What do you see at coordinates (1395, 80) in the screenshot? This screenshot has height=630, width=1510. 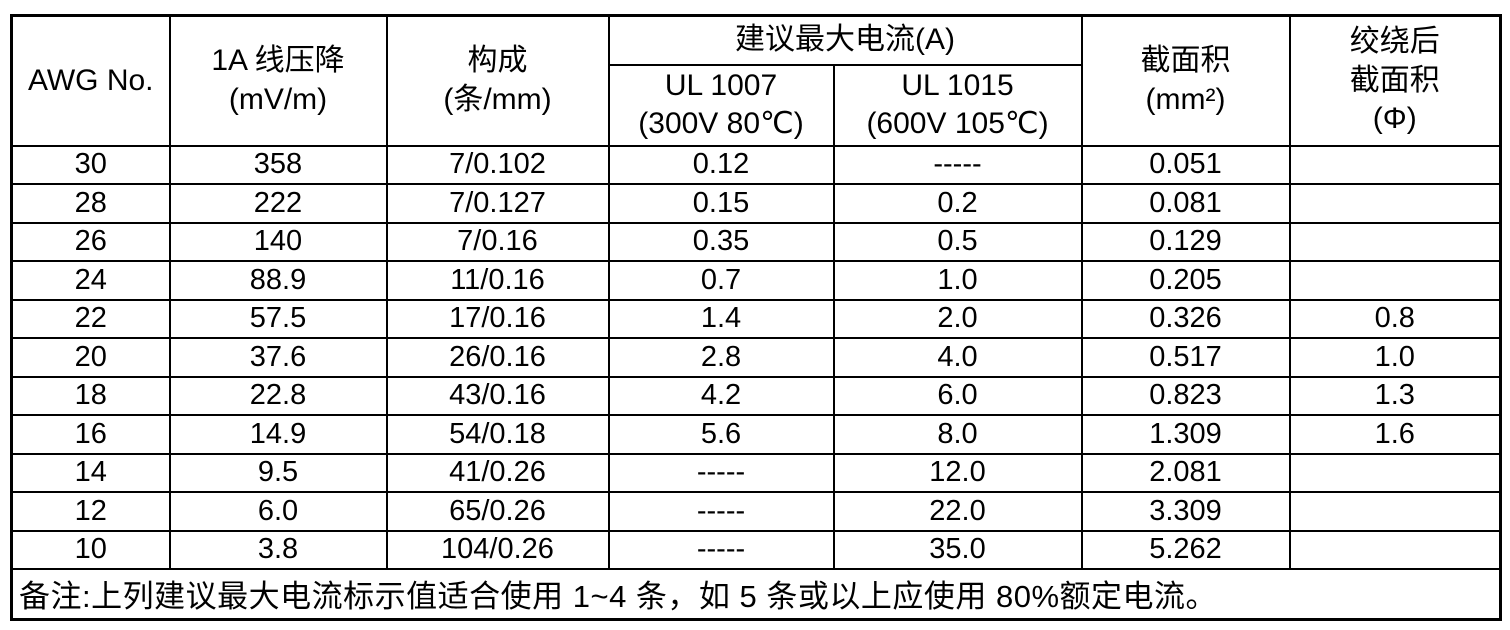 I see `header-twisted-cross-section: 绞绕后 截面积 (Φ)` at bounding box center [1395, 80].